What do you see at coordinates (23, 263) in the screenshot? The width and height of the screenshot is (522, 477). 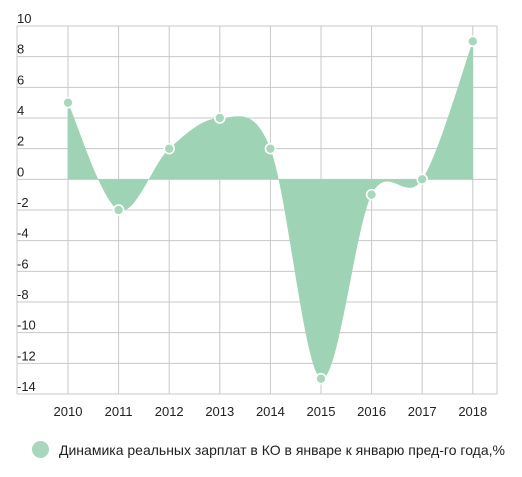 I see `y-tick-label: -6` at bounding box center [23, 263].